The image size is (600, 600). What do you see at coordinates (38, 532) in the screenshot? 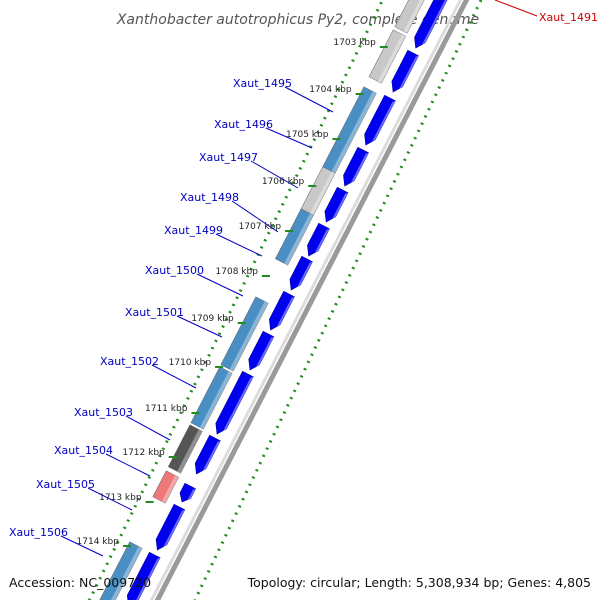
I see `gene-label: Xaut_1506` at bounding box center [38, 532].